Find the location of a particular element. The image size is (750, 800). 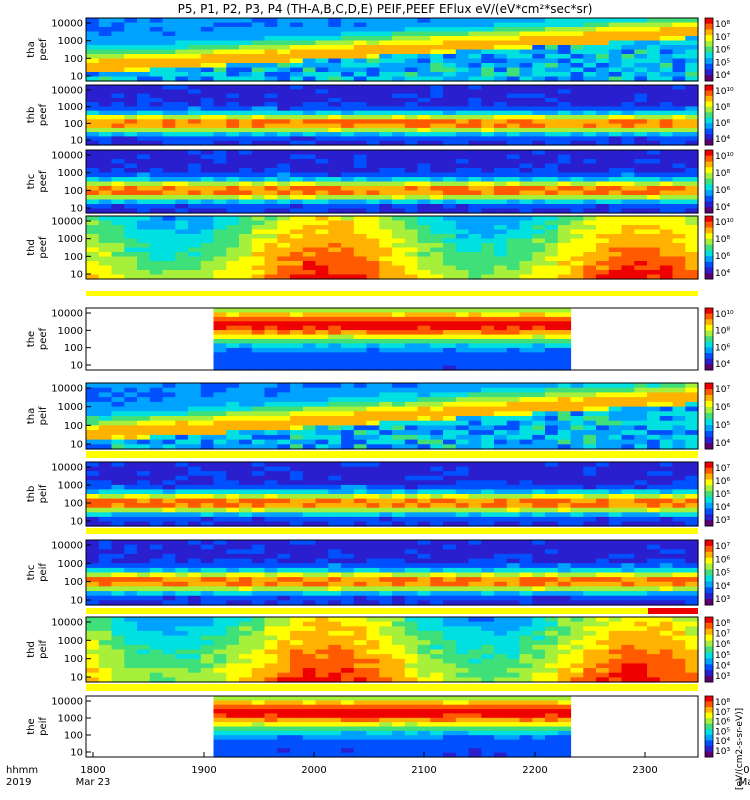

colorbar-frame is located at coordinates (709, 181).